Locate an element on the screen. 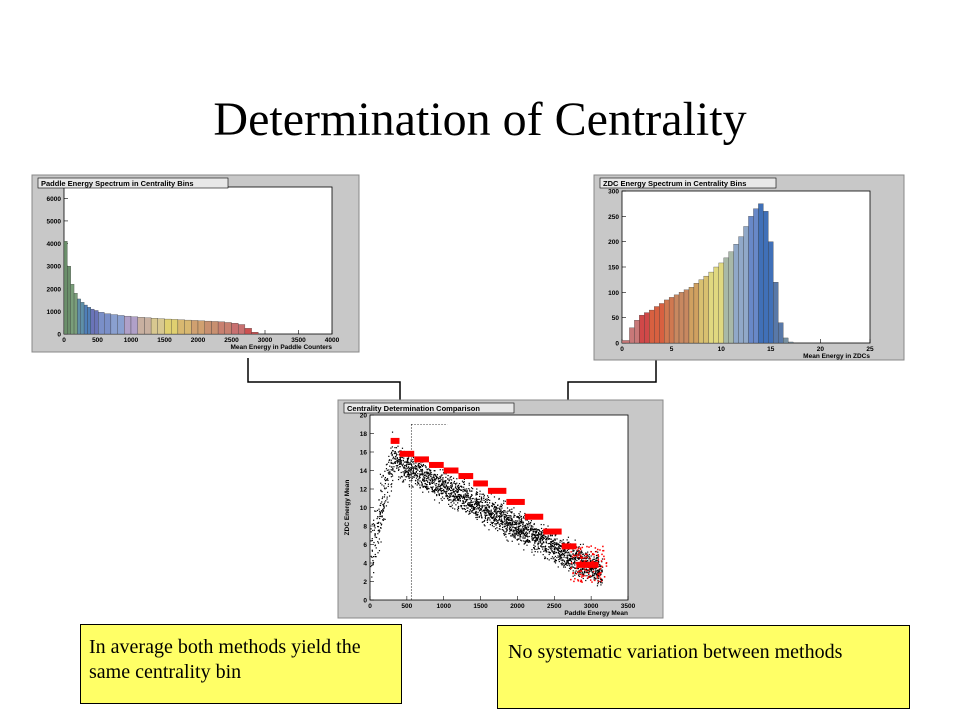  x-tick-label: 15 is located at coordinates (771, 349).